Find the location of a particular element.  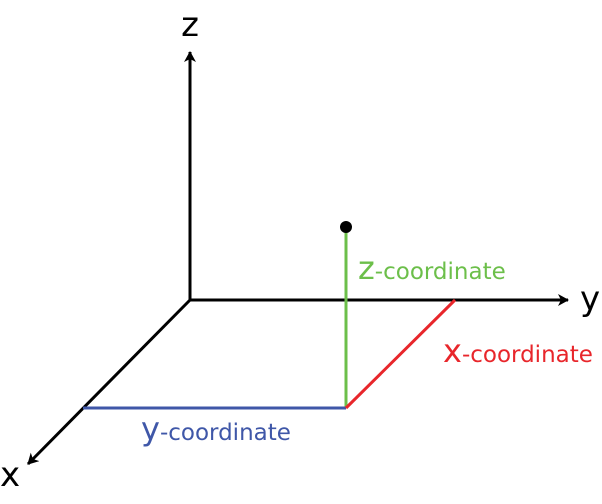

x-line is located at coordinates (400, 354).